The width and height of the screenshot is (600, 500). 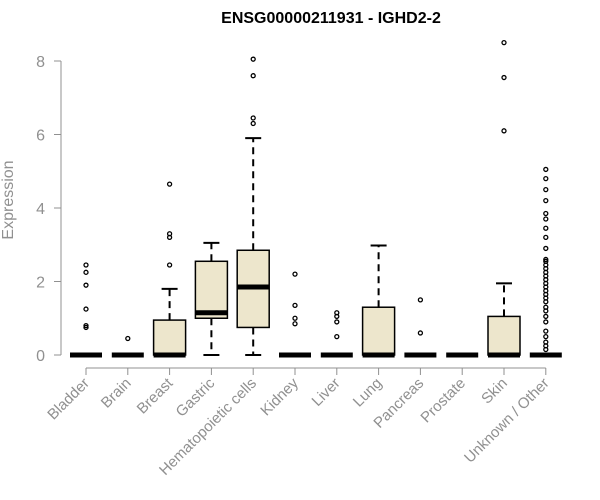 What do you see at coordinates (504, 198) in the screenshot?
I see `box-skin` at bounding box center [504, 198].